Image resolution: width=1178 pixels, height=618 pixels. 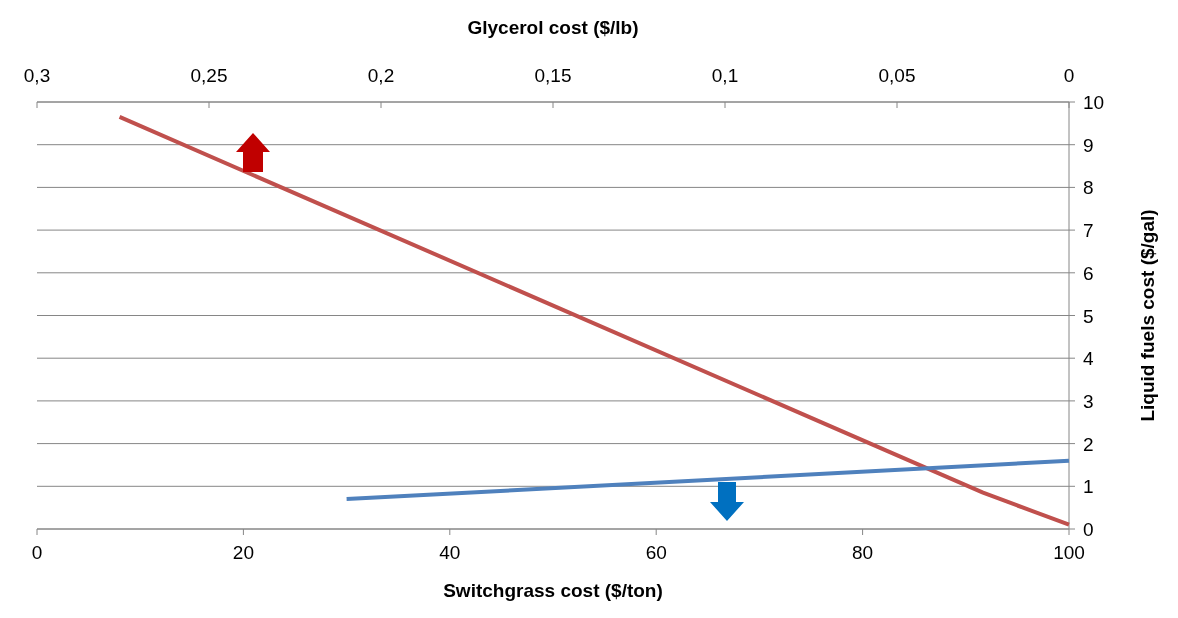 What do you see at coordinates (209, 75) in the screenshot?
I see `x2-tick-label: 0,25` at bounding box center [209, 75].